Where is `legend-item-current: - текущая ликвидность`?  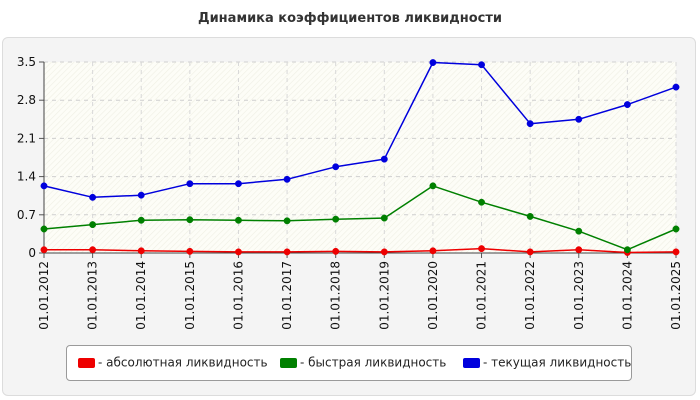 legend-item-current: - текущая ликвидность is located at coordinates (547, 363).